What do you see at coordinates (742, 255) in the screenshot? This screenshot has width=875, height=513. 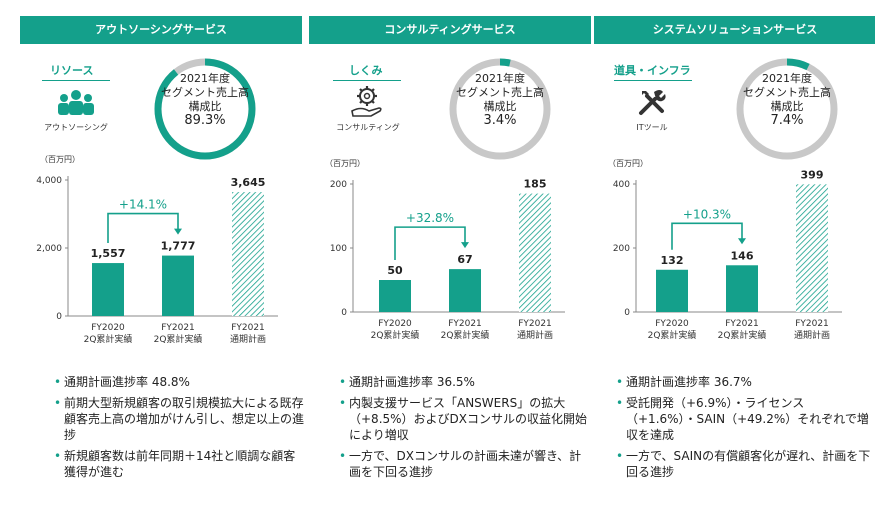 I see `bar-value-label: 146` at bounding box center [742, 255].